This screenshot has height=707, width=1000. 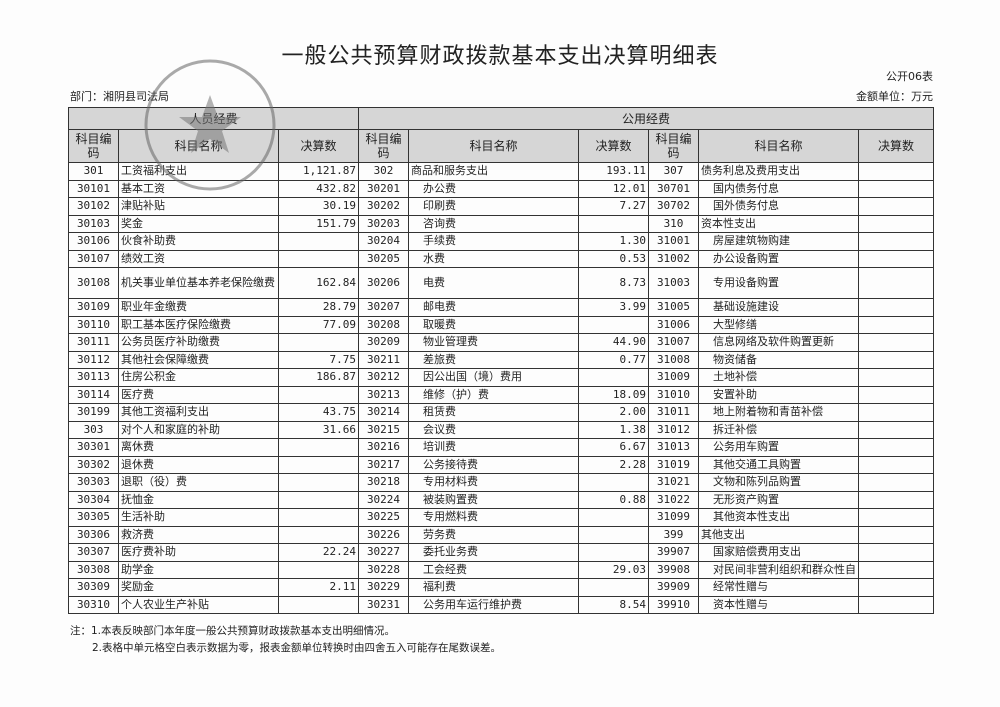 What do you see at coordinates (383, 587) in the screenshot?
I see `subject-code-cell: 30229` at bounding box center [383, 587].